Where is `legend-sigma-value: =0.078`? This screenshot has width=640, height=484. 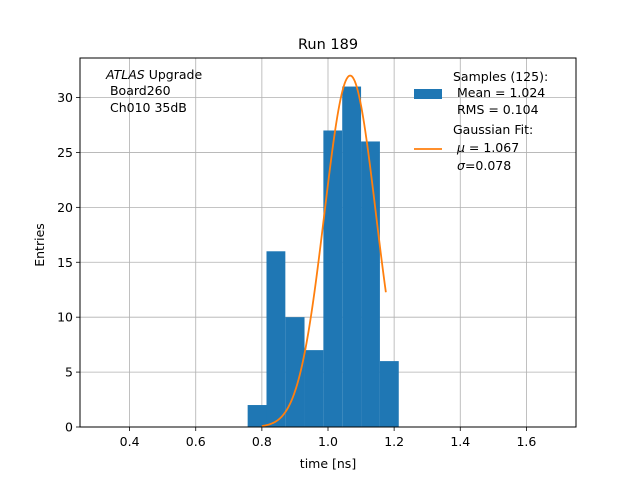 legend-sigma-value: =0.078 is located at coordinates (488, 165).